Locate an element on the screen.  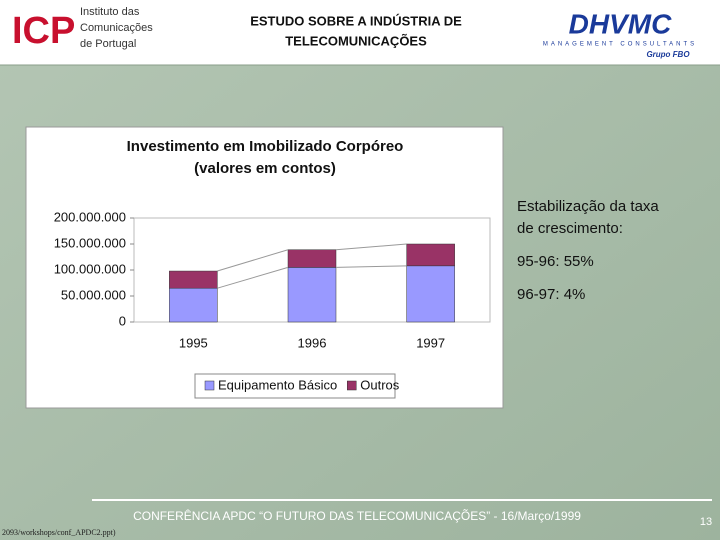
right-logo: DHVMC is located at coordinates (620, 23).